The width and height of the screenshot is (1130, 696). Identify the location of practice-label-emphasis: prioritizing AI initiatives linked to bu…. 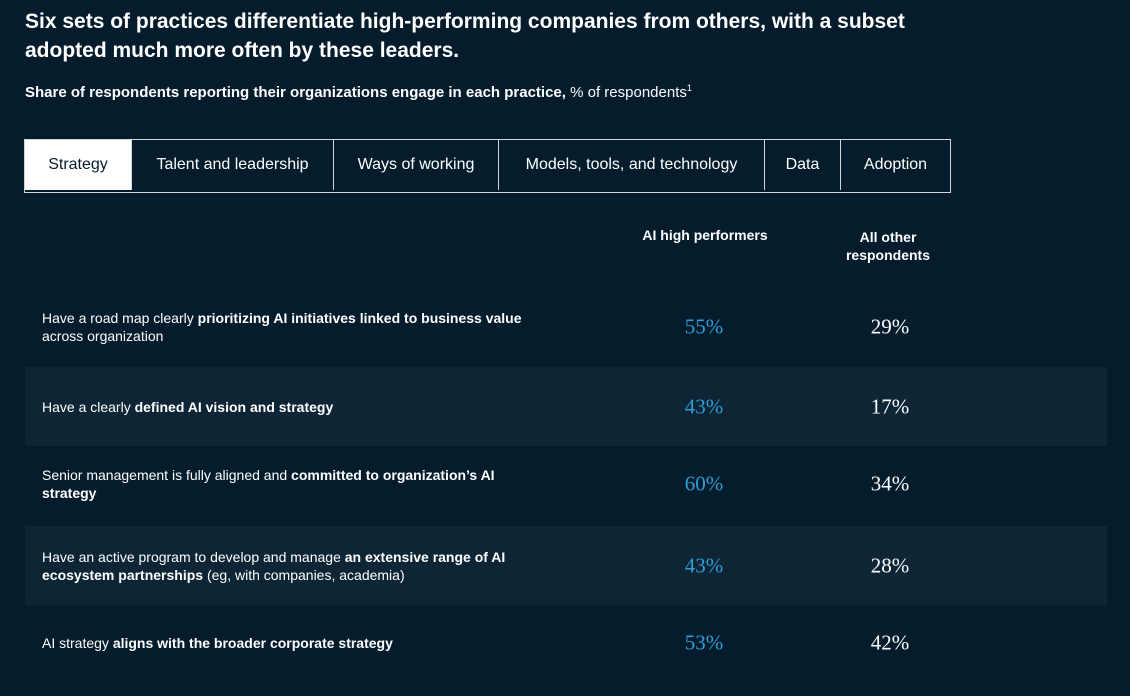
(359, 317).